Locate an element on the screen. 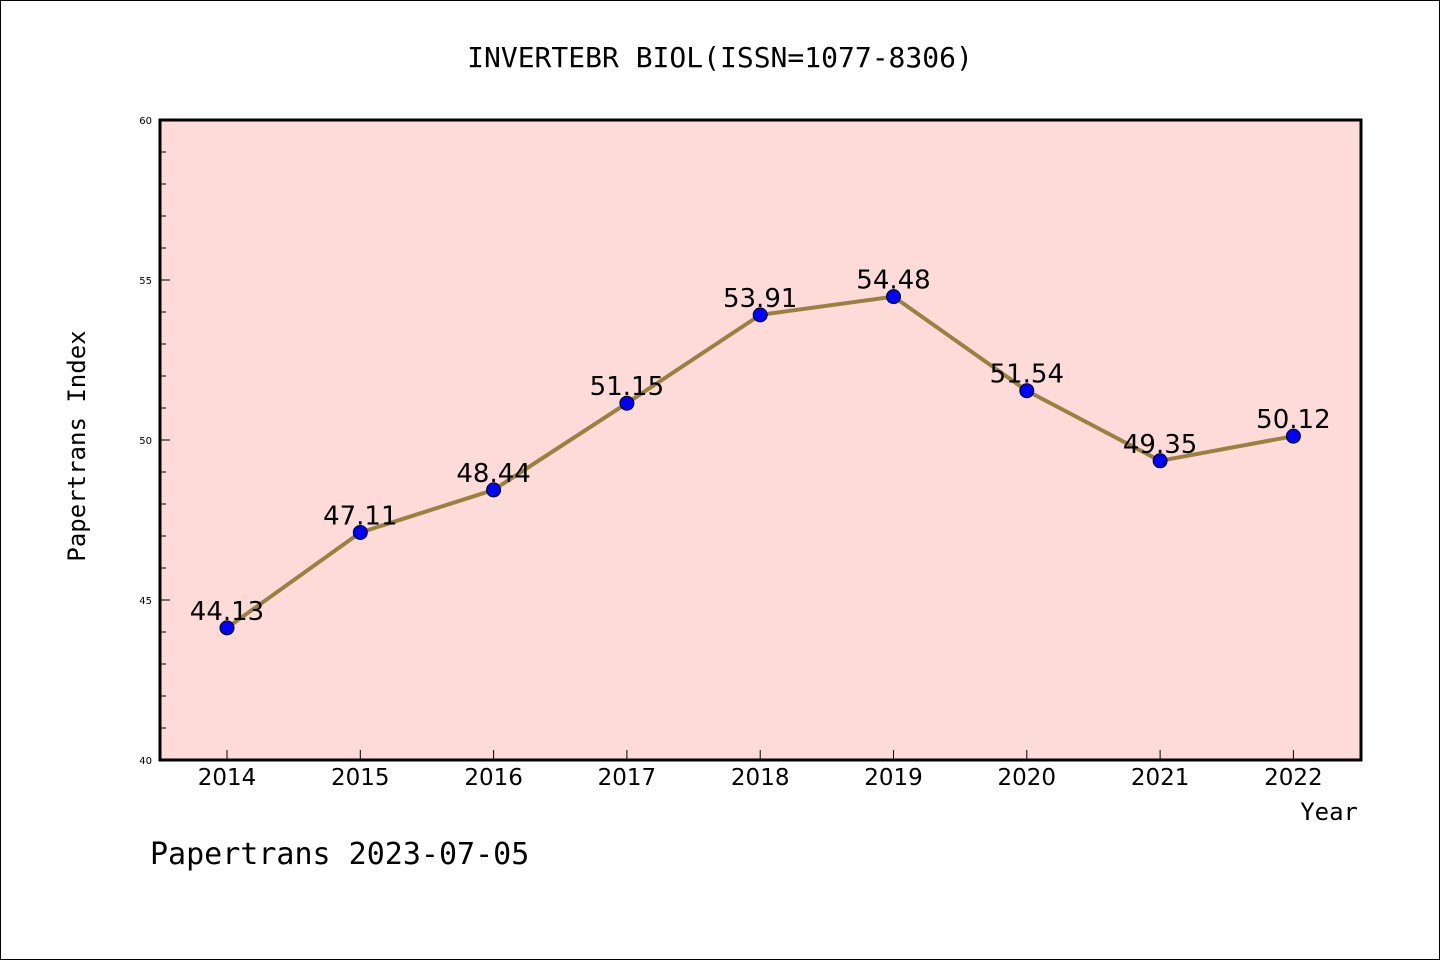 The image size is (1440, 960). y-tick-label: 60 is located at coordinates (145, 121).